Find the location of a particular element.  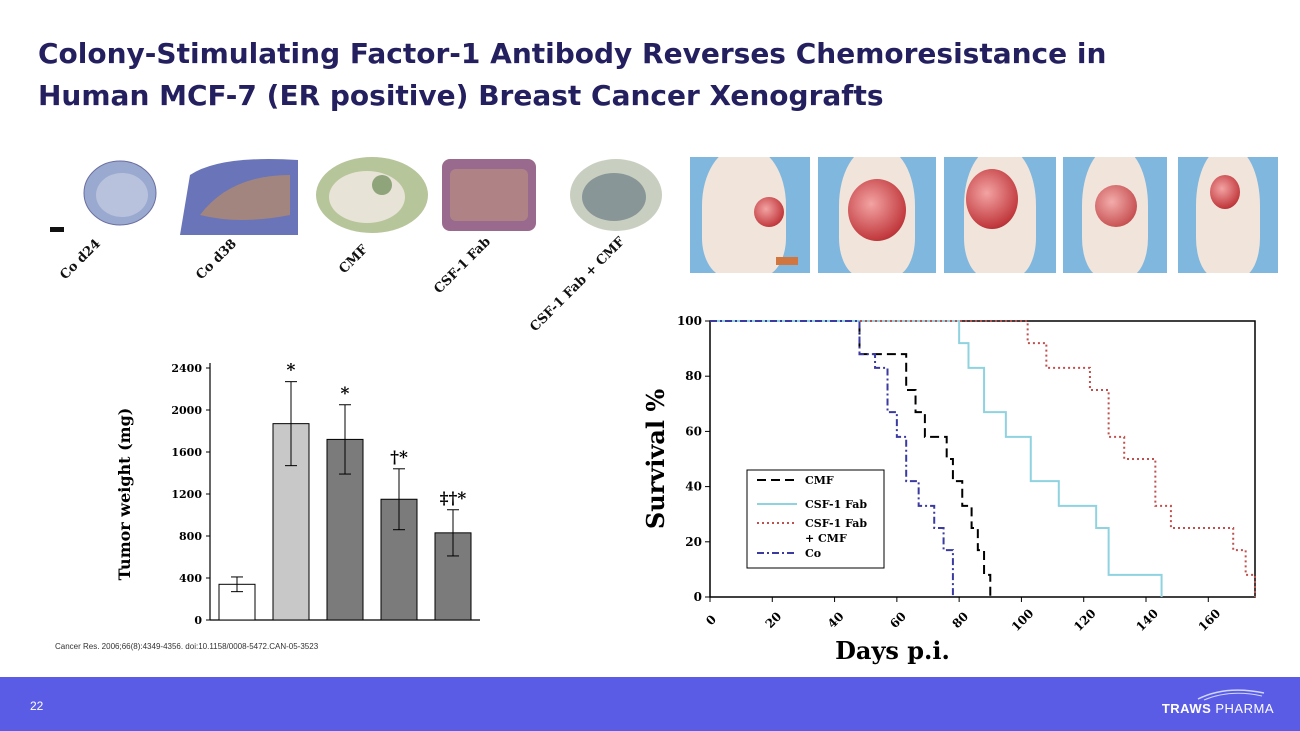

y-tick-label: 800 is located at coordinates (190, 536).